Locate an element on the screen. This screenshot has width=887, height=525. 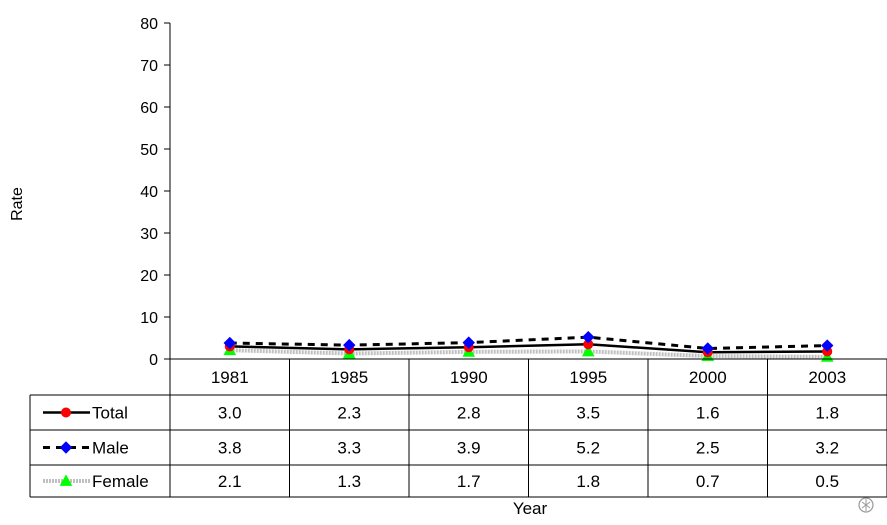
legend-label-total: Total is located at coordinates (110, 413).